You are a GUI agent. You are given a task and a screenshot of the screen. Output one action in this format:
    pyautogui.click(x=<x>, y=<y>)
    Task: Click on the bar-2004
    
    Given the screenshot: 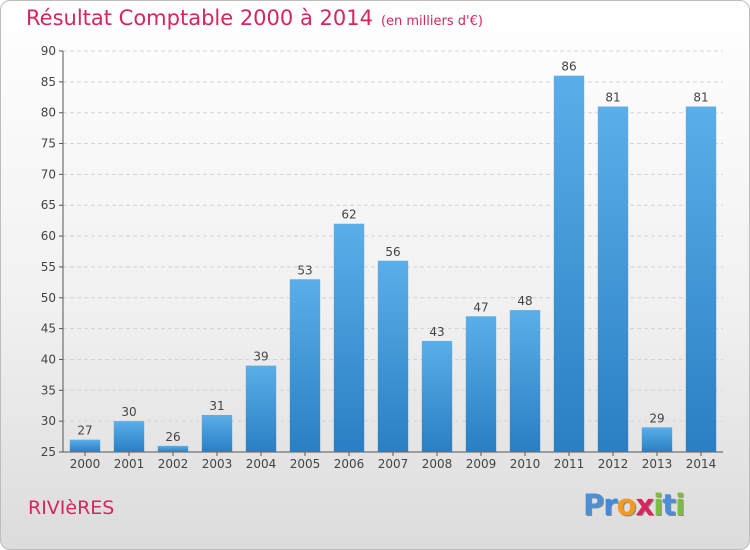 What is the action you would take?
    pyautogui.click(x=261, y=408)
    